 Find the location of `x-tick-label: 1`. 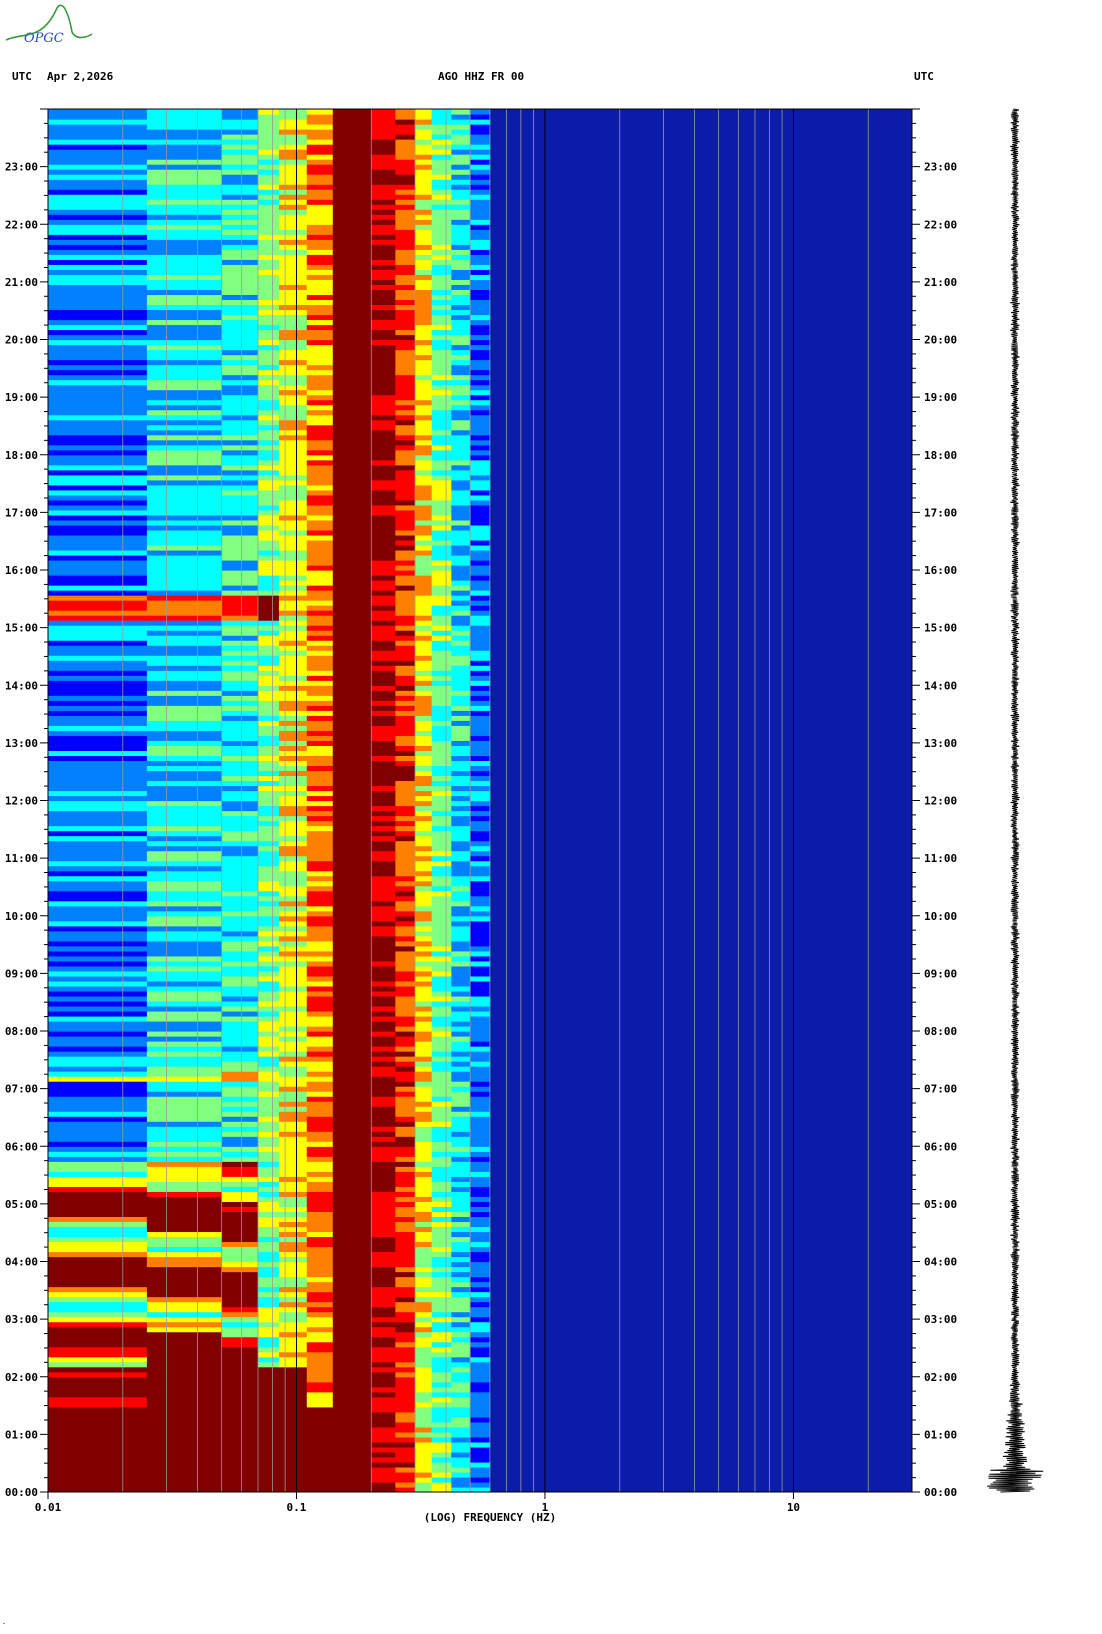

x-tick-label: 1 is located at coordinates (545, 1507).